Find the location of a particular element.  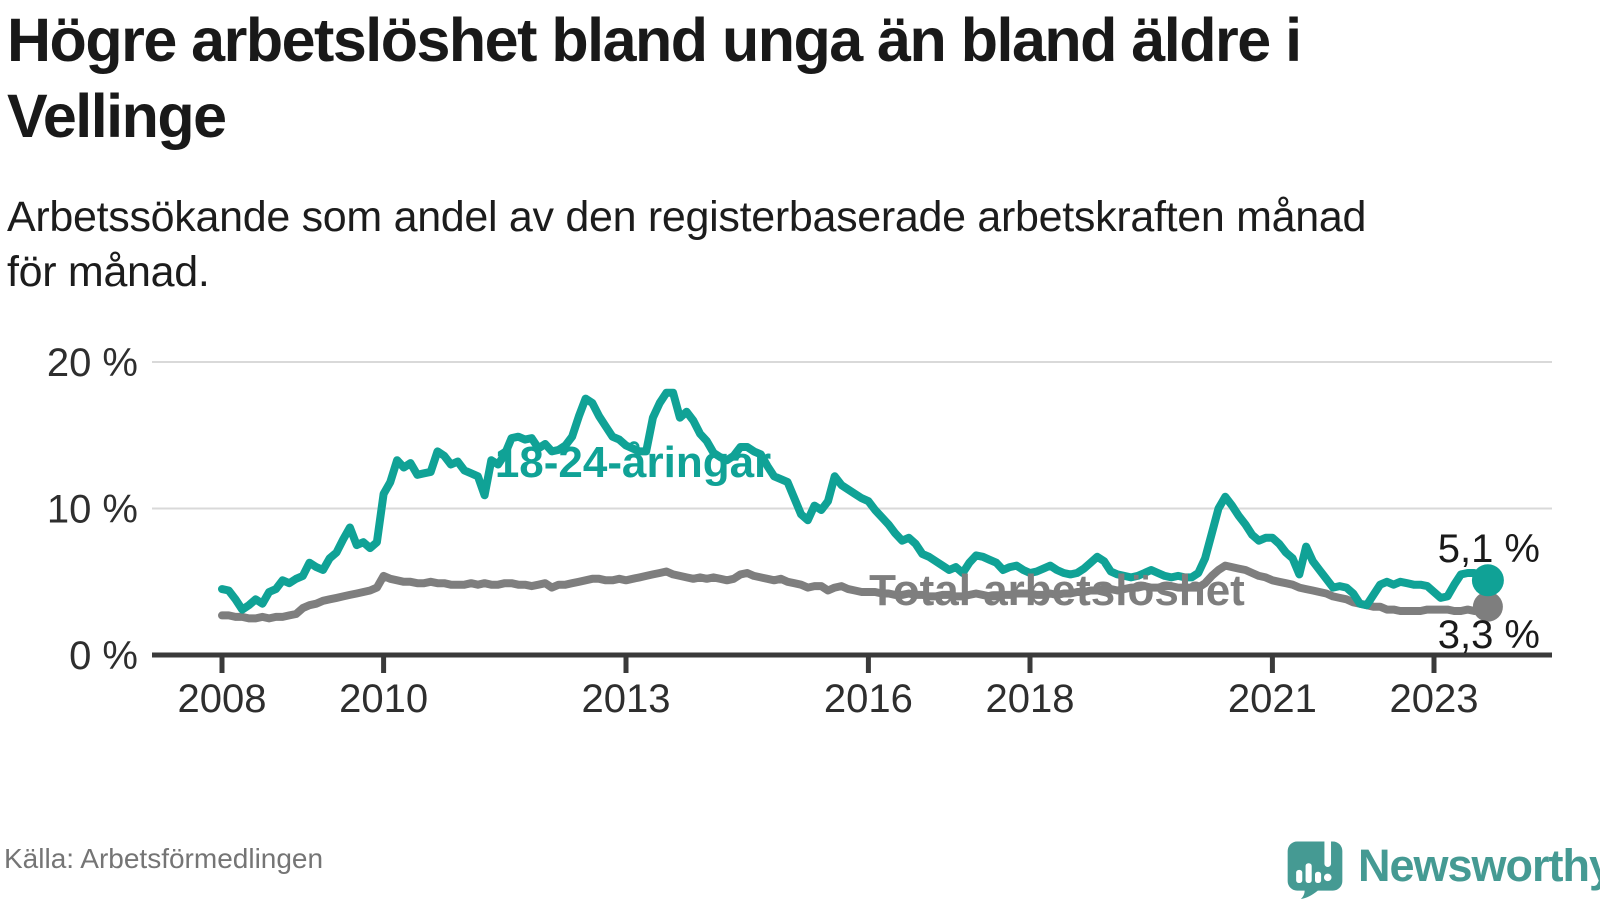

end-value-label-youth: 5,1 % is located at coordinates (1489, 549).